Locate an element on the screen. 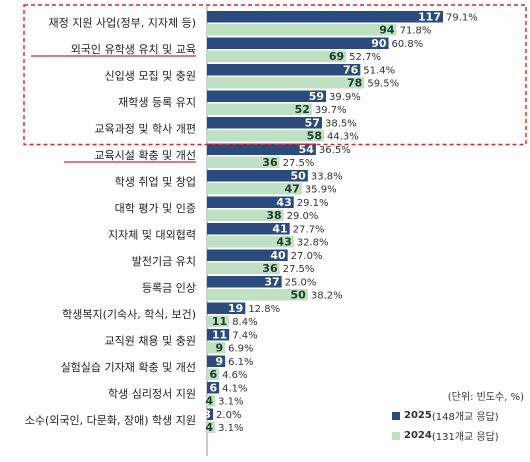  value-label-2025: 59 is located at coordinates (316, 96).